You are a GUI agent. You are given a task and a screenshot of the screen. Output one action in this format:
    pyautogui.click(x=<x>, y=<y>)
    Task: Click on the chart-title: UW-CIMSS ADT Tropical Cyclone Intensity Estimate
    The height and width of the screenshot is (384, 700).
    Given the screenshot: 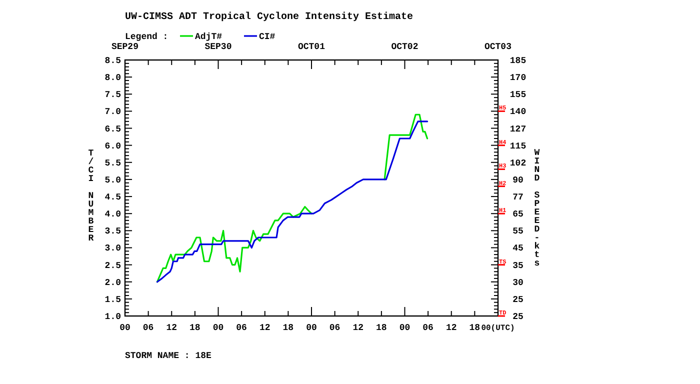 What is the action you would take?
    pyautogui.click(x=269, y=17)
    